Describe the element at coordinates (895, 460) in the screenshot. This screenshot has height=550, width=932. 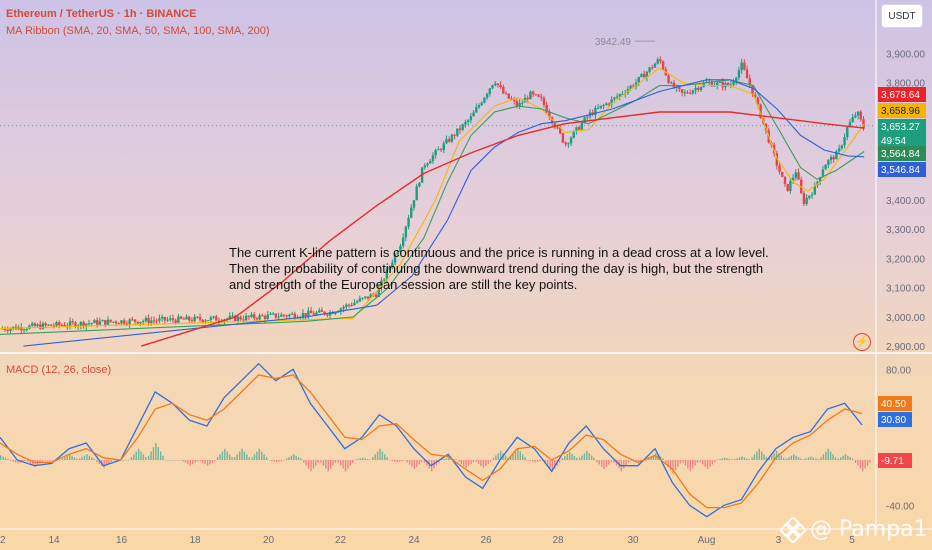
I see `macd-label-bg` at that location.